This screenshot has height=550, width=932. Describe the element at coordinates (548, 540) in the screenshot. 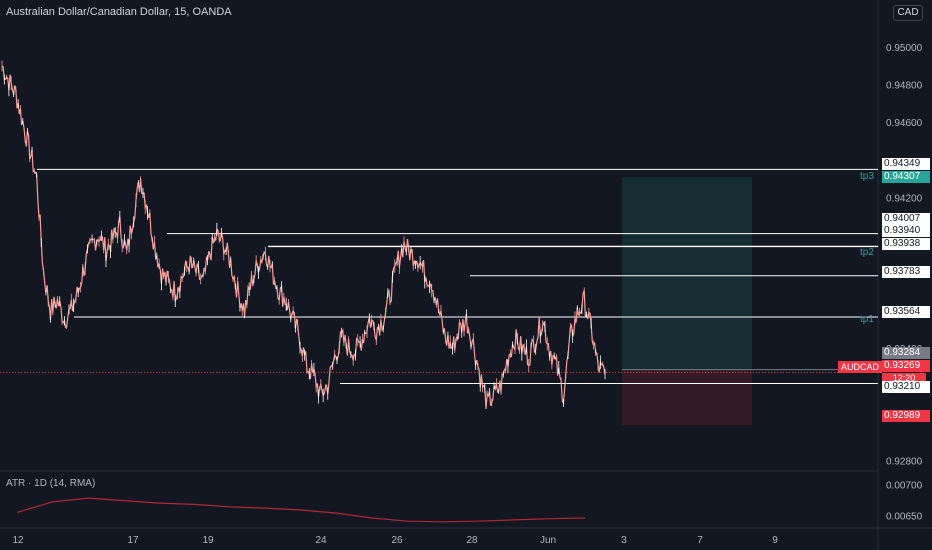

I see `time-tick-label: Jun` at that location.